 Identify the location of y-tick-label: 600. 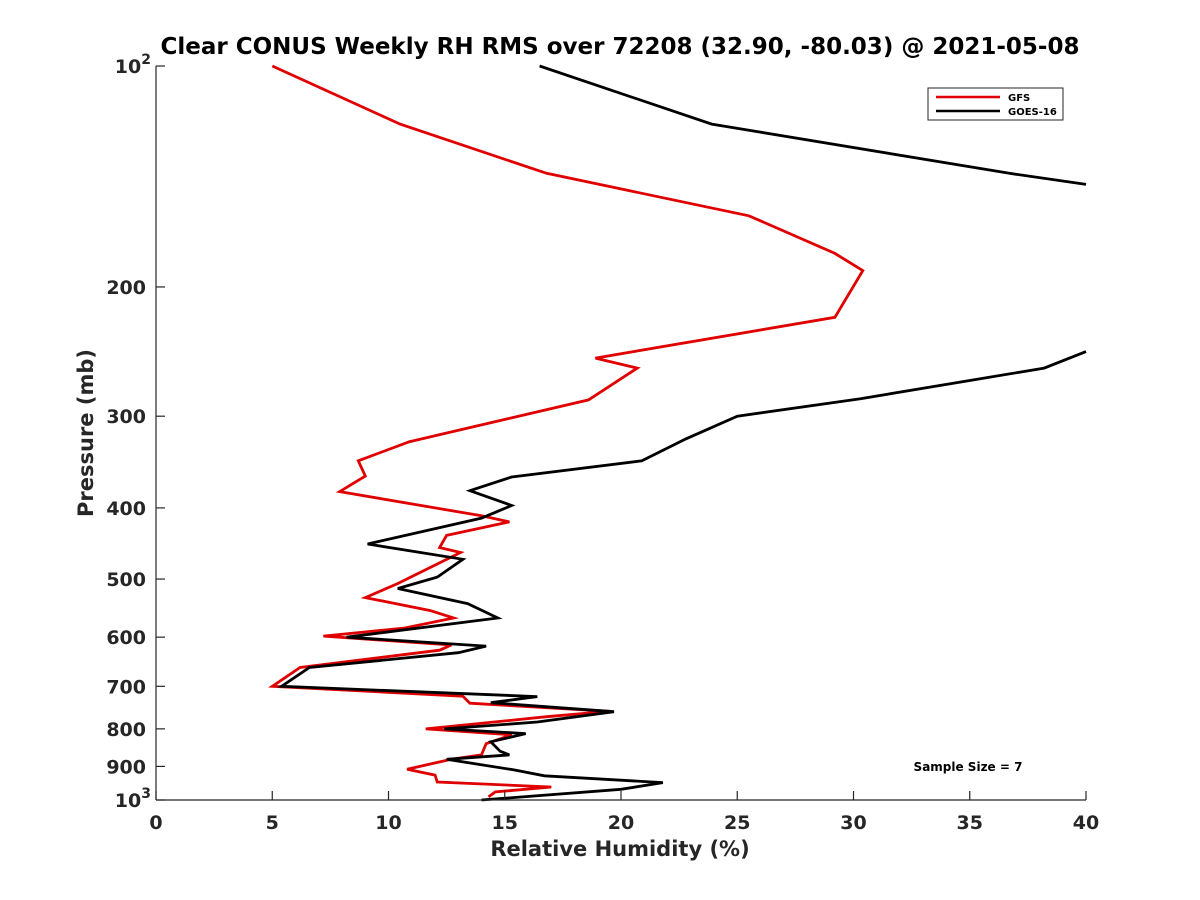
(126, 638).